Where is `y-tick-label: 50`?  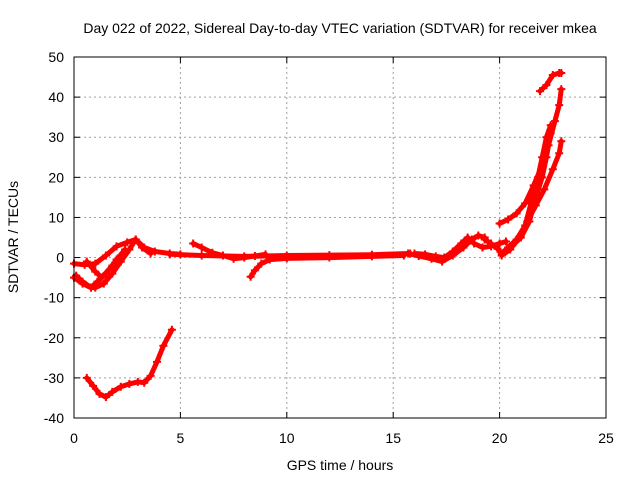 y-tick-label: 50 is located at coordinates (56, 57).